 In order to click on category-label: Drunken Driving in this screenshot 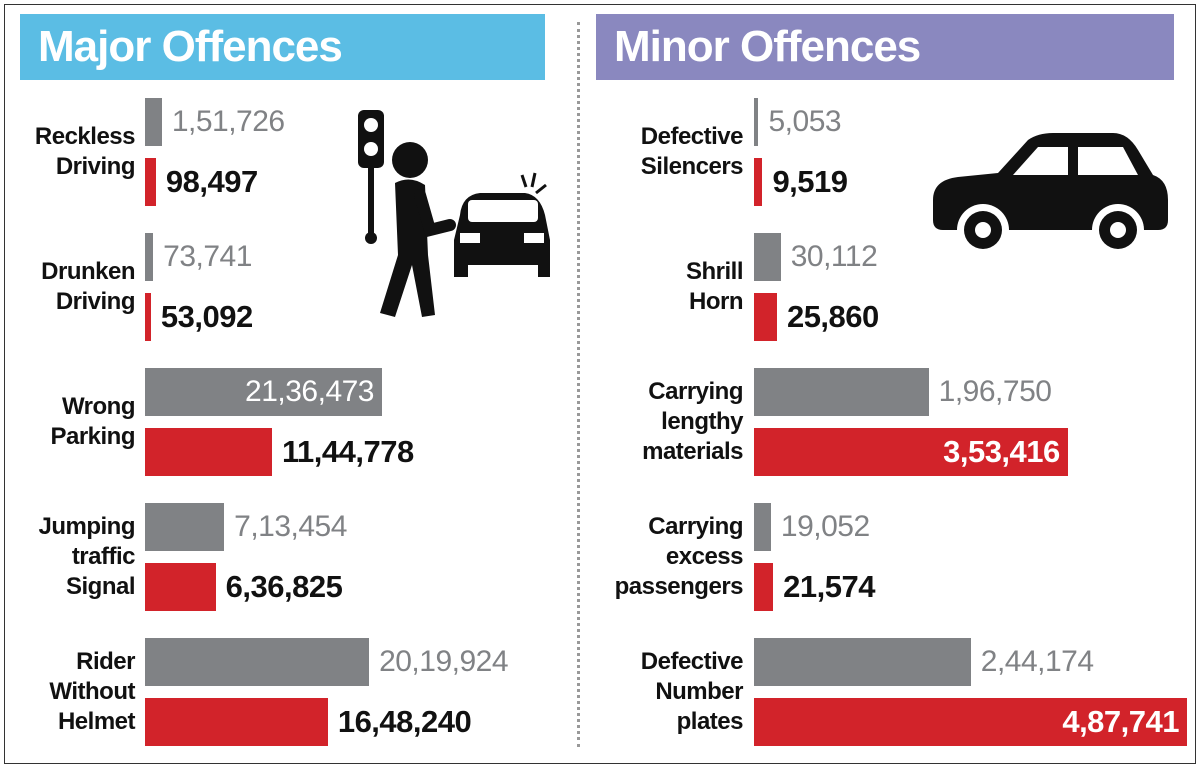, I will do `click(88, 286)`.